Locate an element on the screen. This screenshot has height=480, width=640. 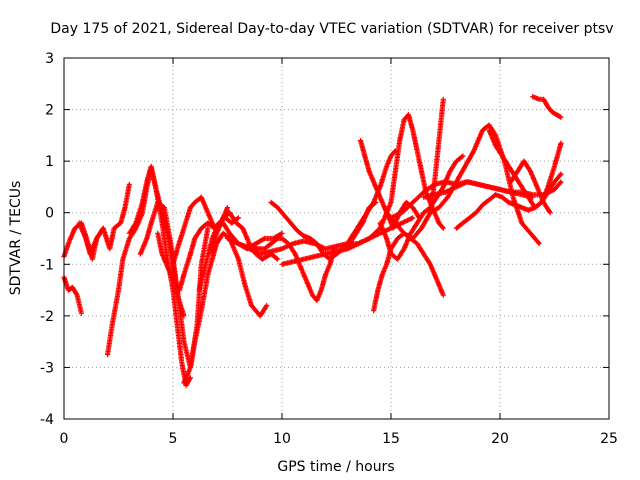
x-tick-label: 20 is located at coordinates (500, 439).